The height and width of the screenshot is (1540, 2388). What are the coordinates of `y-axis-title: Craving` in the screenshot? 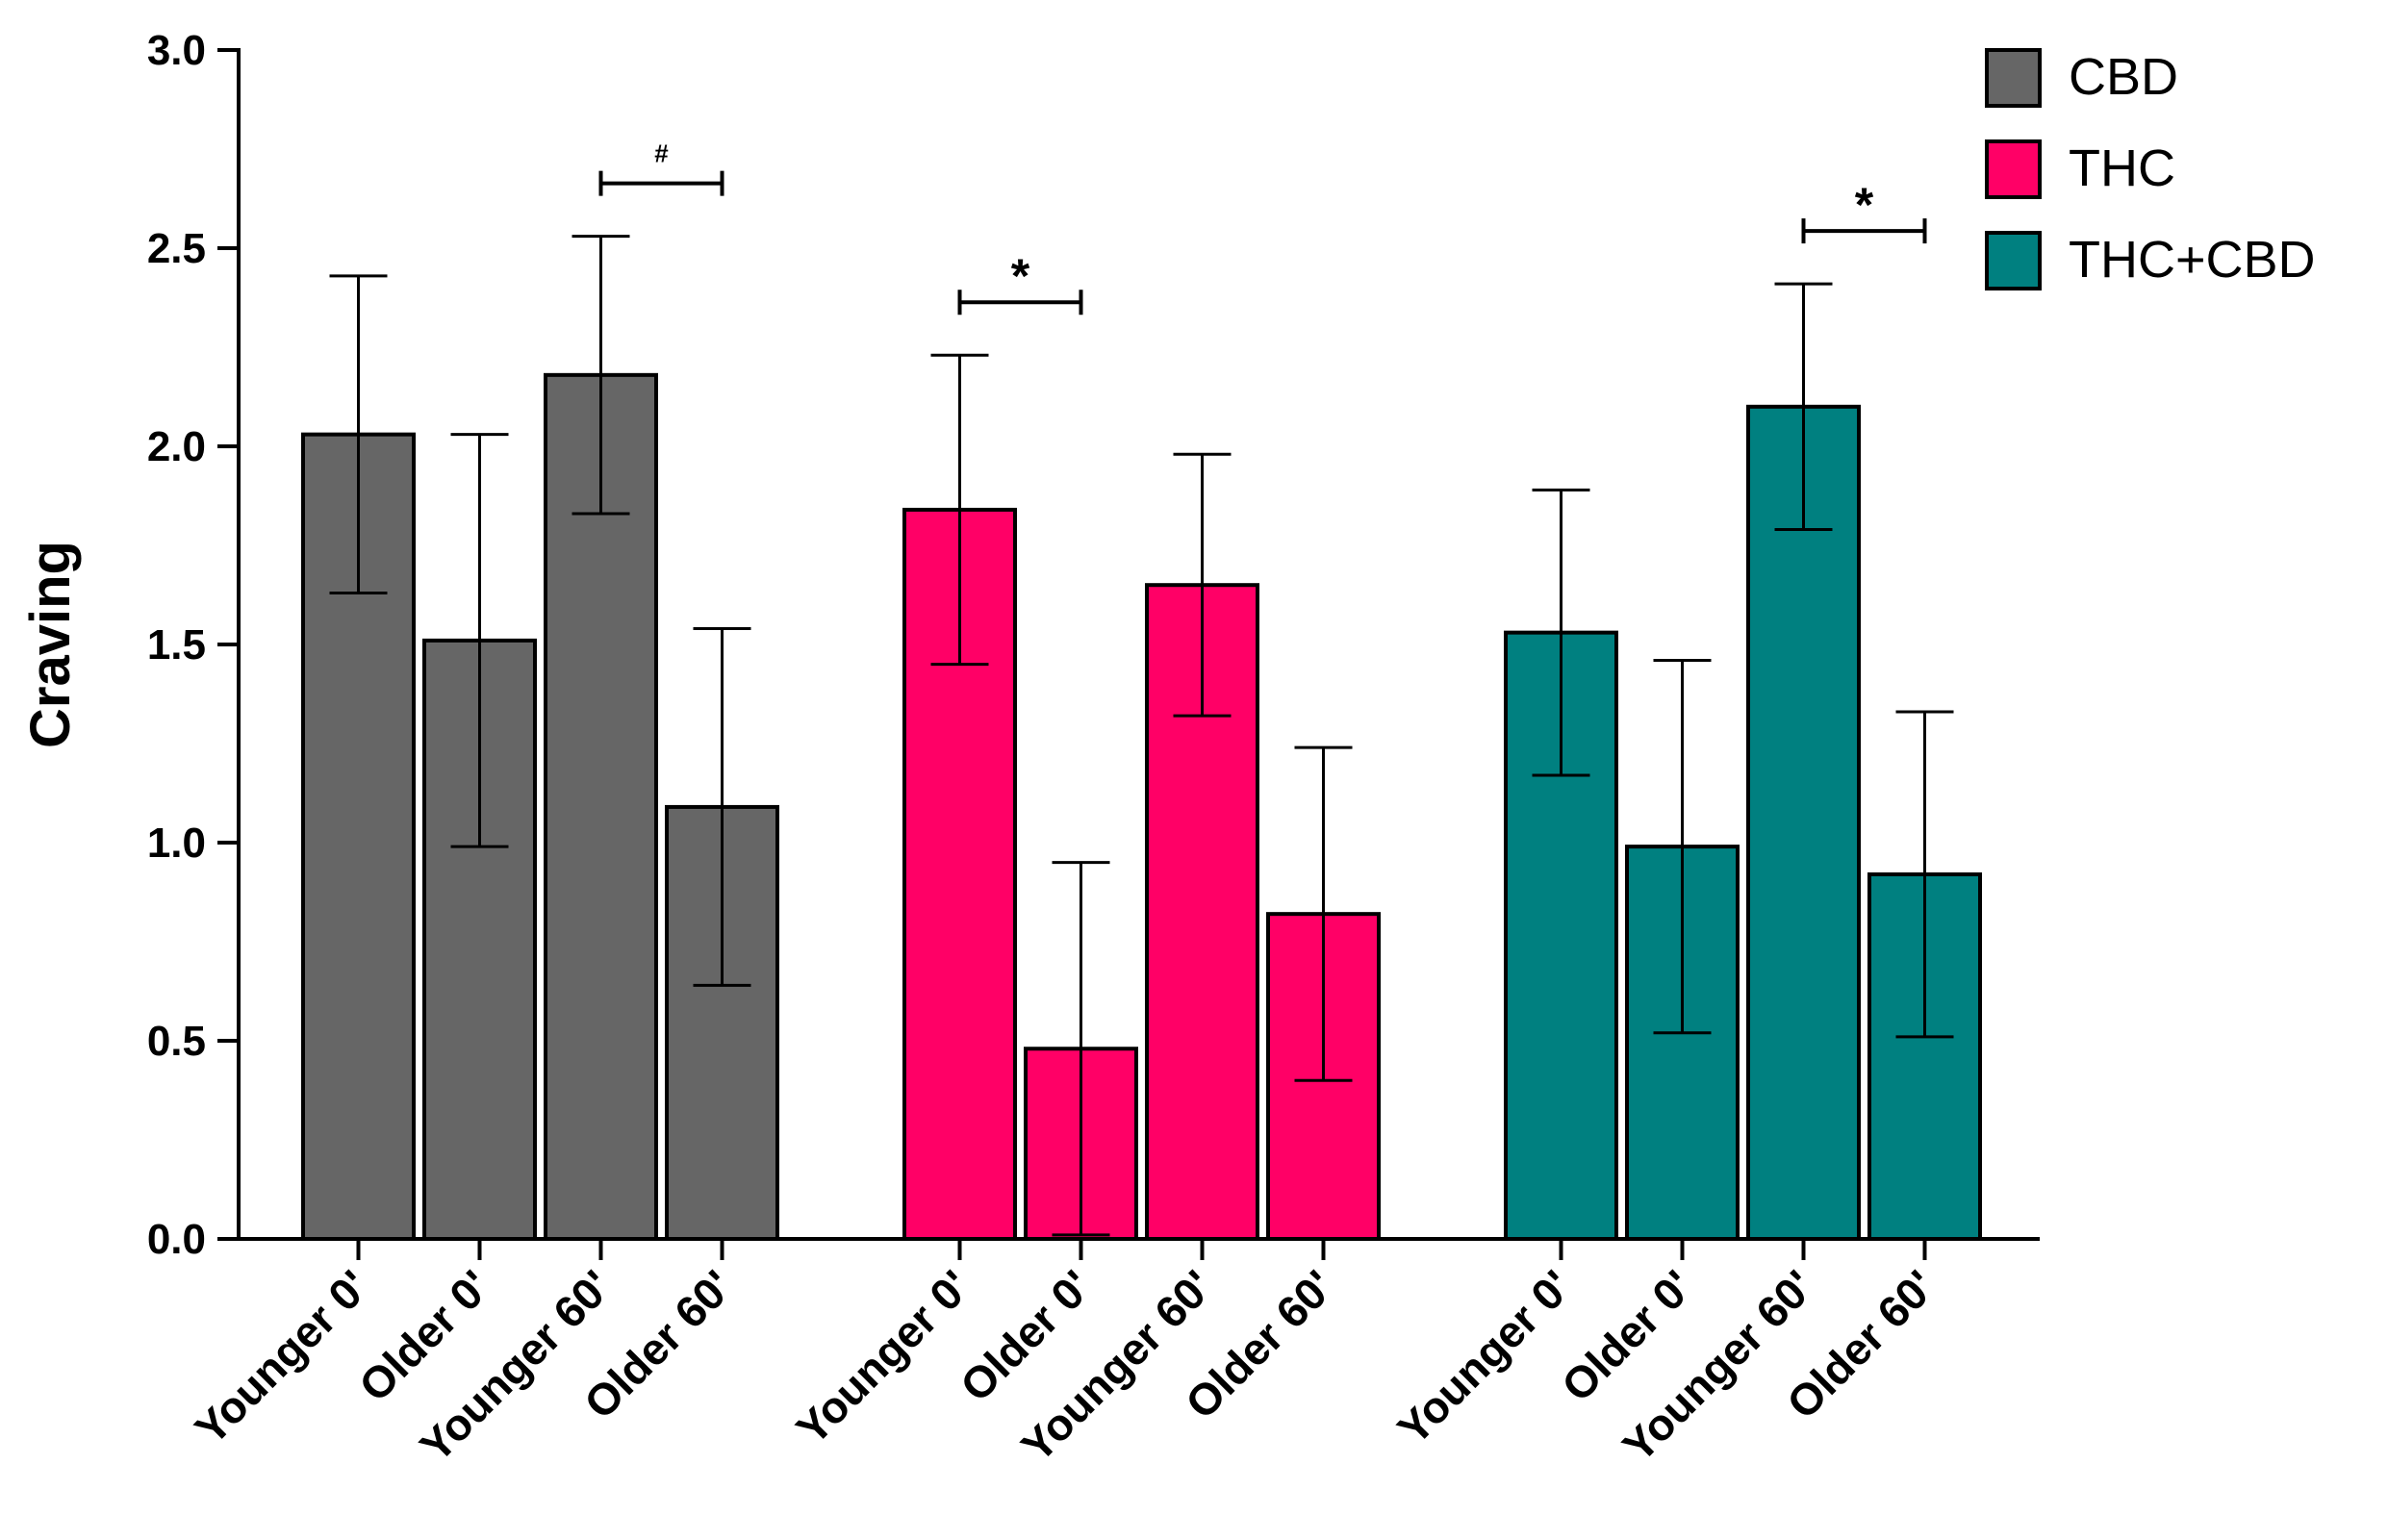 It's located at (50, 644).